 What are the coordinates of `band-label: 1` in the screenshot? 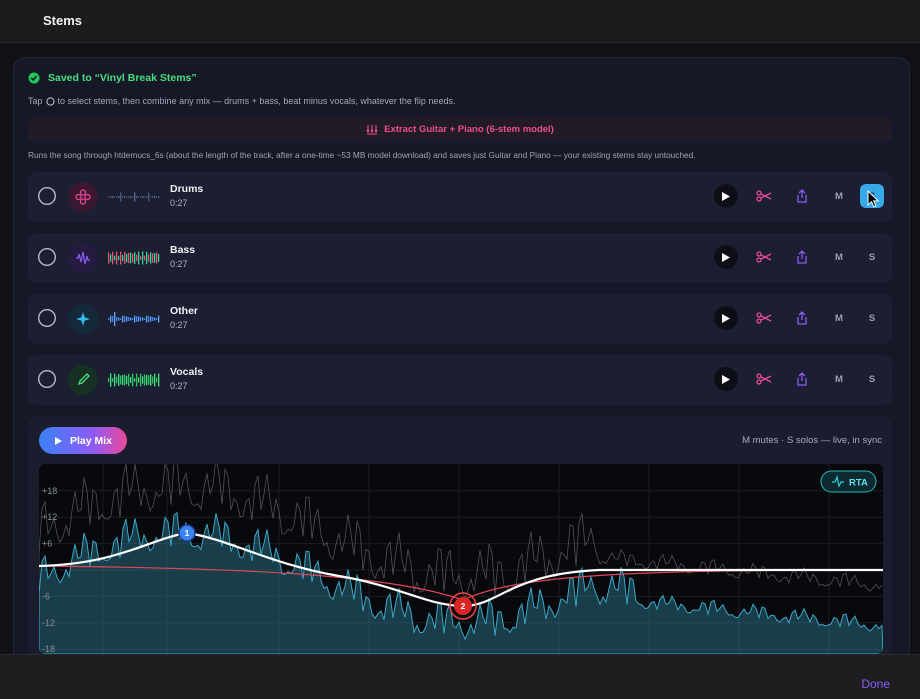 It's located at (187, 533).